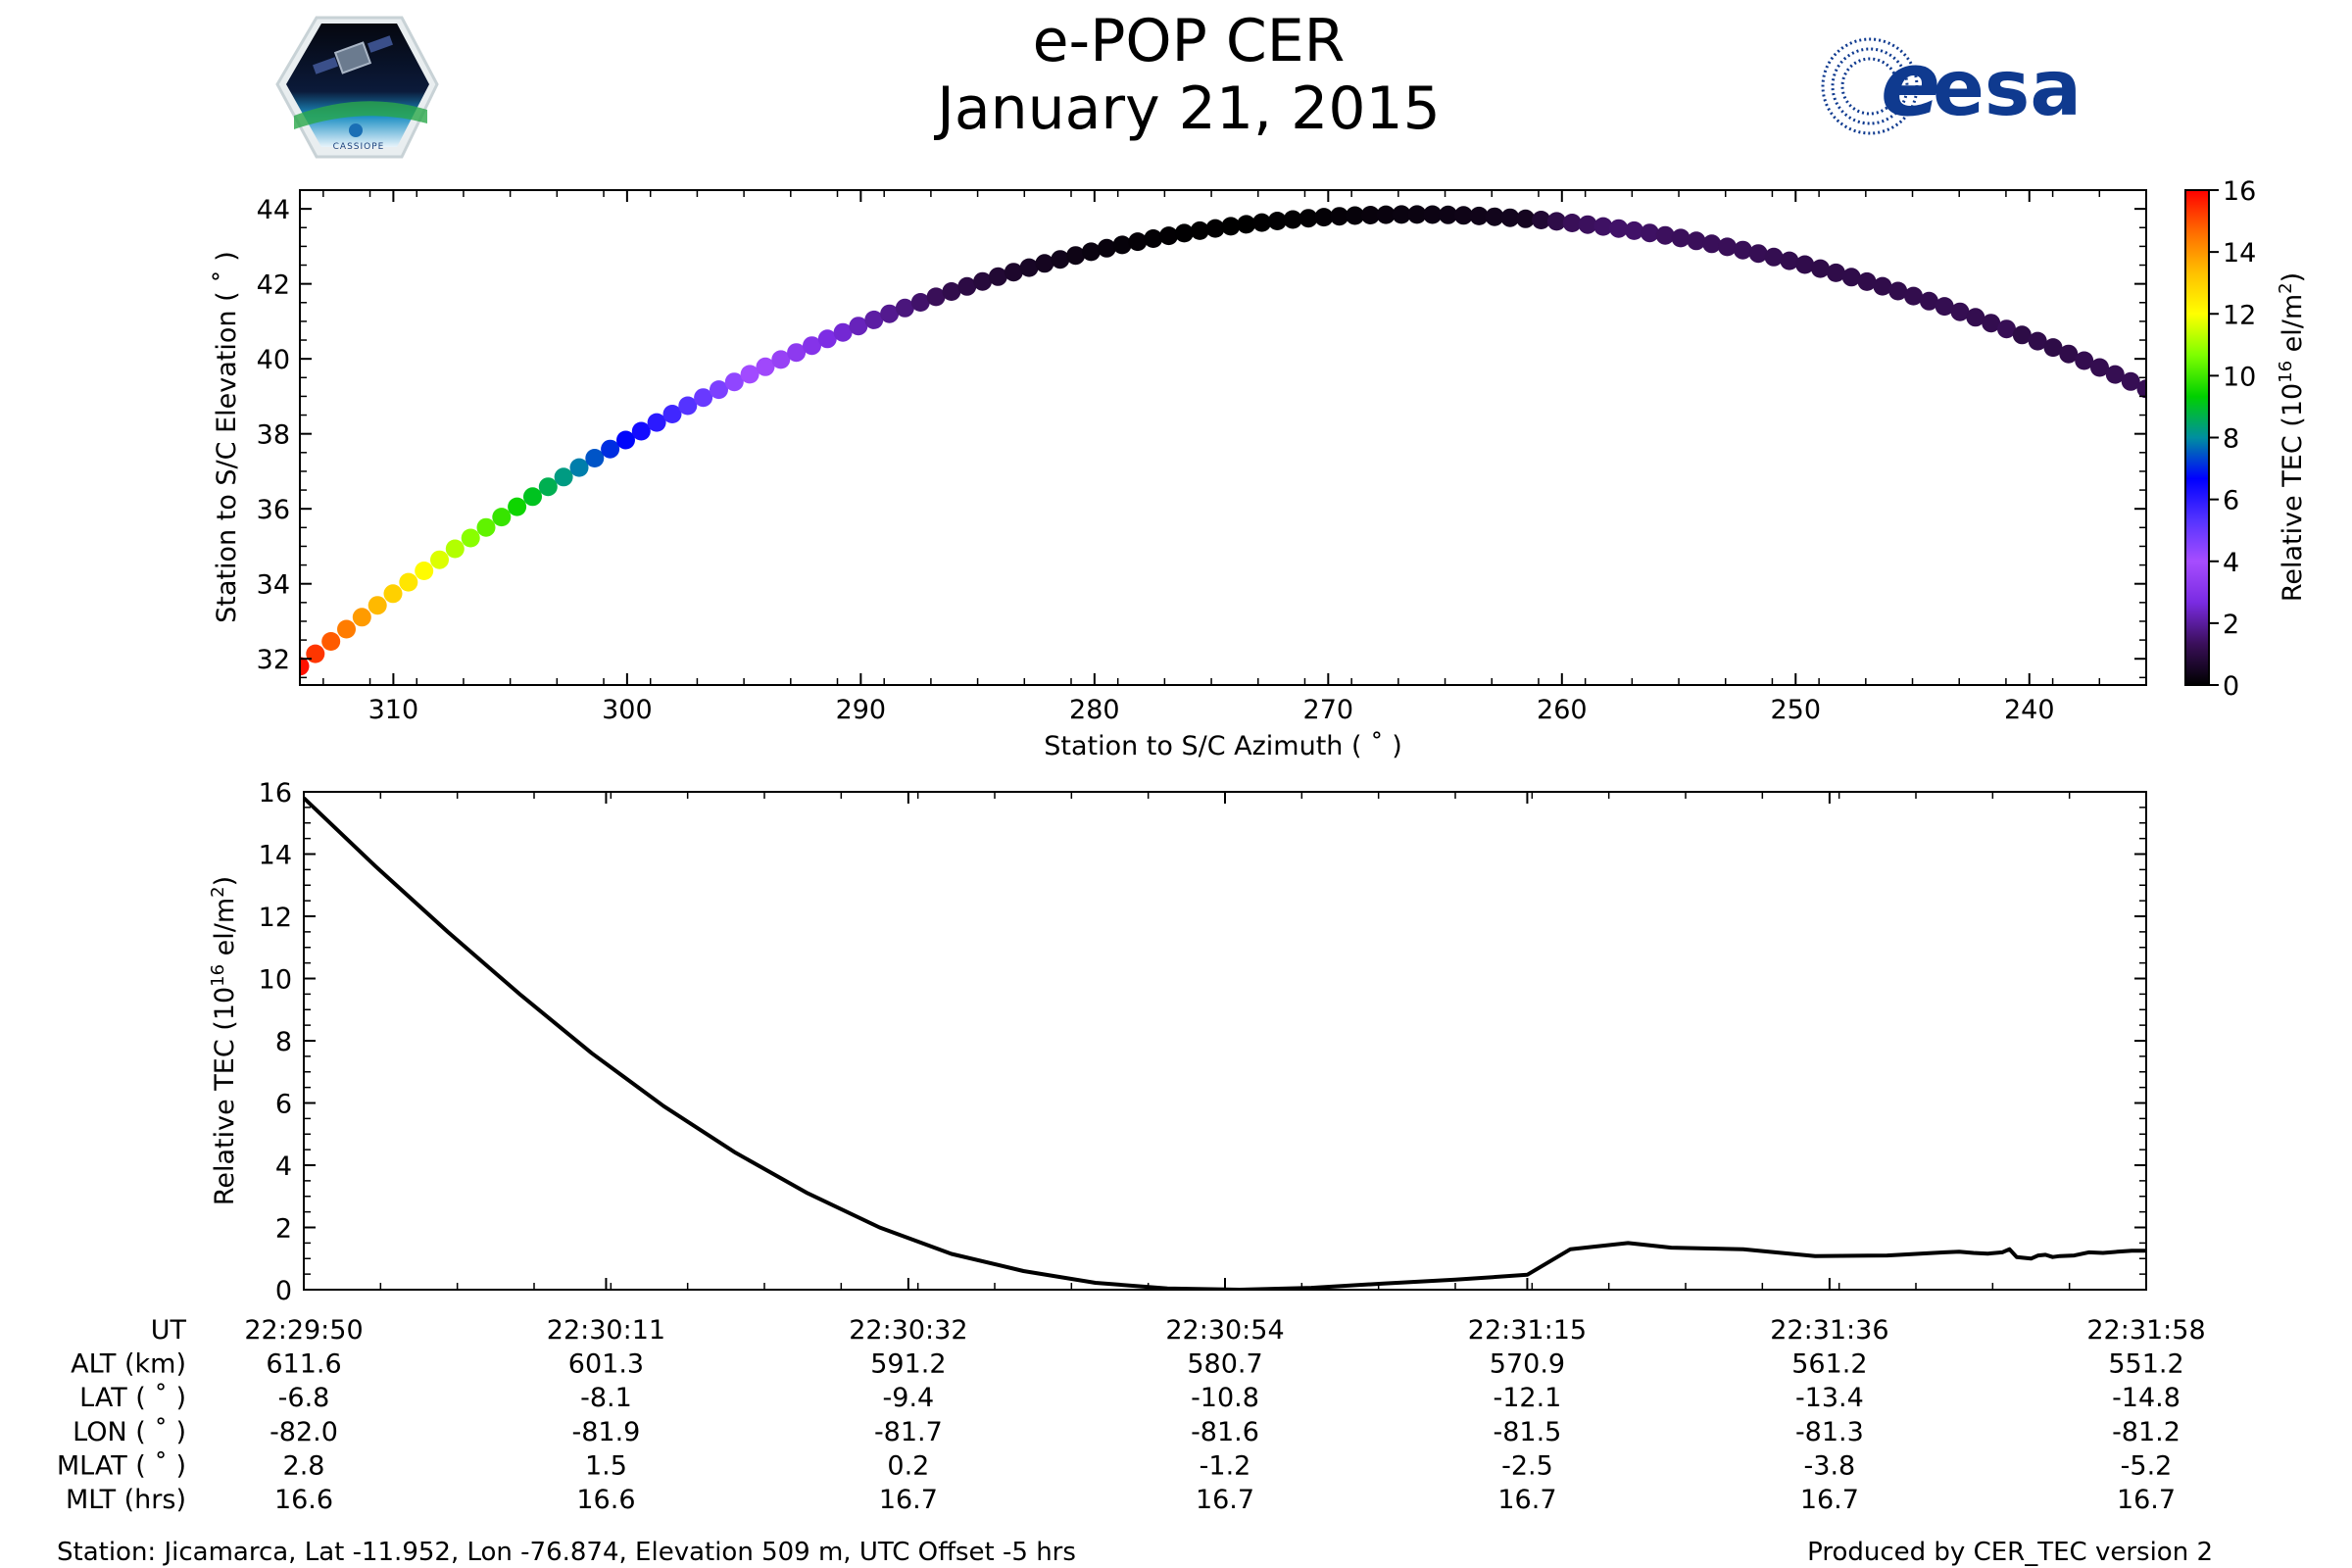  Describe the element at coordinates (304, 1465) in the screenshot. I see `table-cell: 2.8` at that location.